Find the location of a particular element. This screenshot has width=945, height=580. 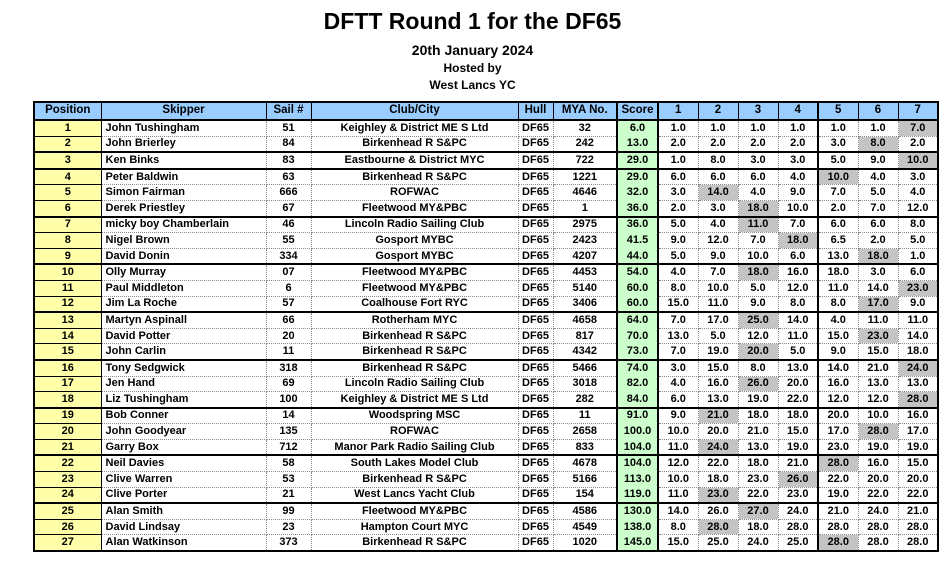

mya-number-cell: 4207 is located at coordinates (585, 257).